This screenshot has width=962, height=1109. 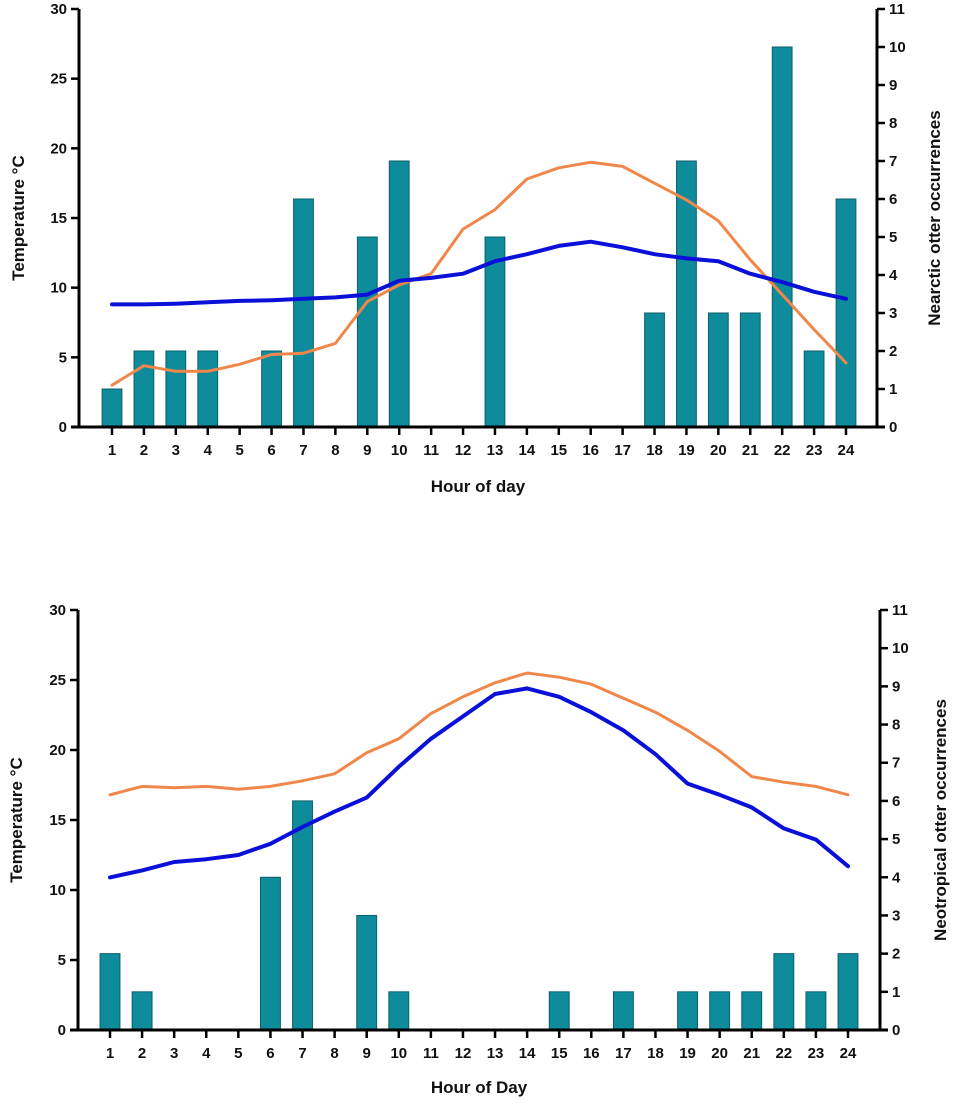 I want to click on right-y-axis-title: Nearctic otter occurrences, so click(x=934, y=217).